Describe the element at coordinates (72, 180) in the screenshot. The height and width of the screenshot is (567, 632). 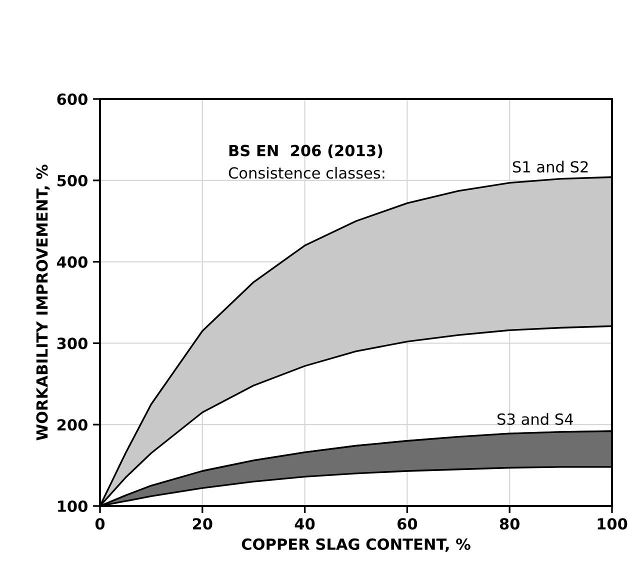
I see `y-tick-label: 500` at that location.